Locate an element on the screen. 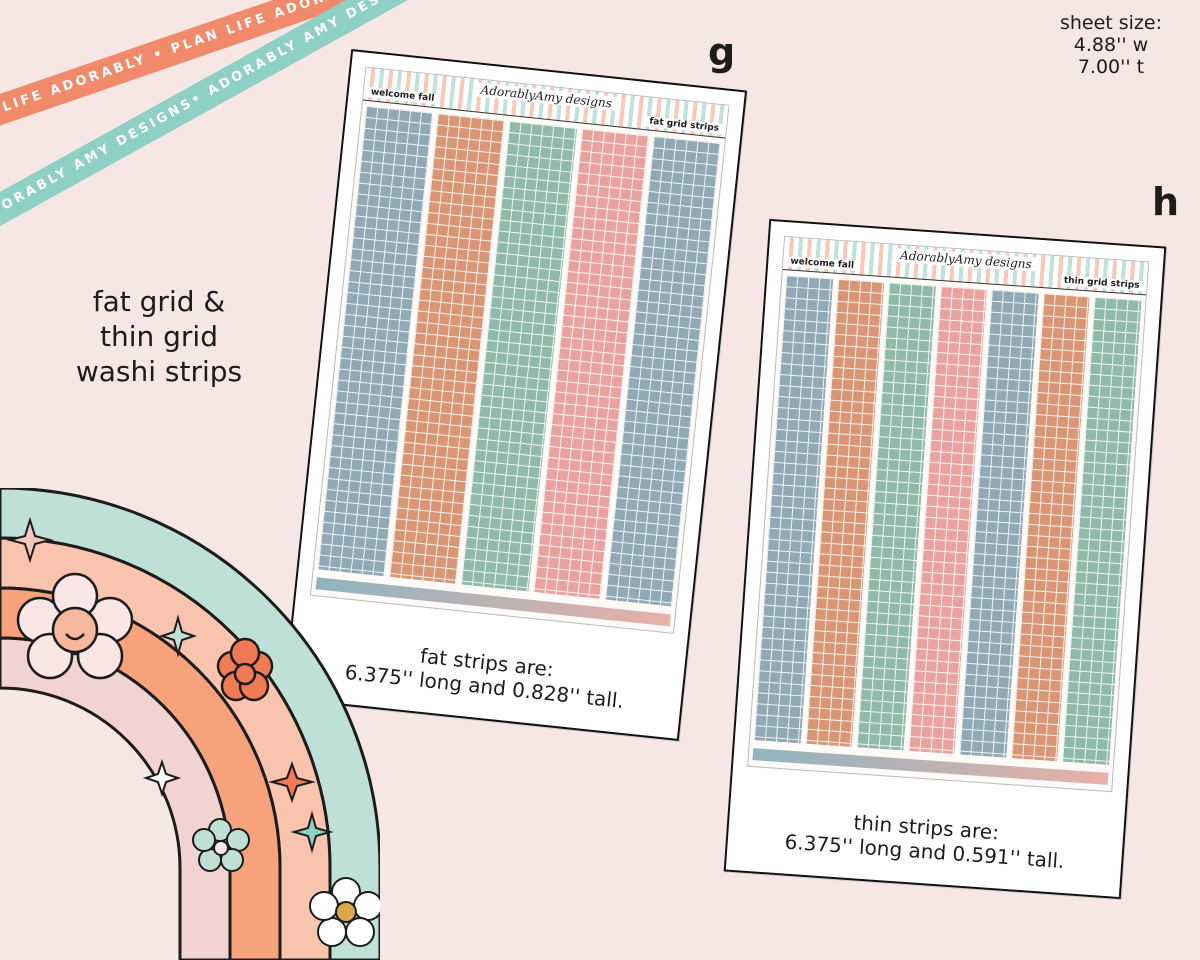 This screenshot has height=960, width=1200. sheet-tag-right: thin grid strips is located at coordinates (1101, 283).